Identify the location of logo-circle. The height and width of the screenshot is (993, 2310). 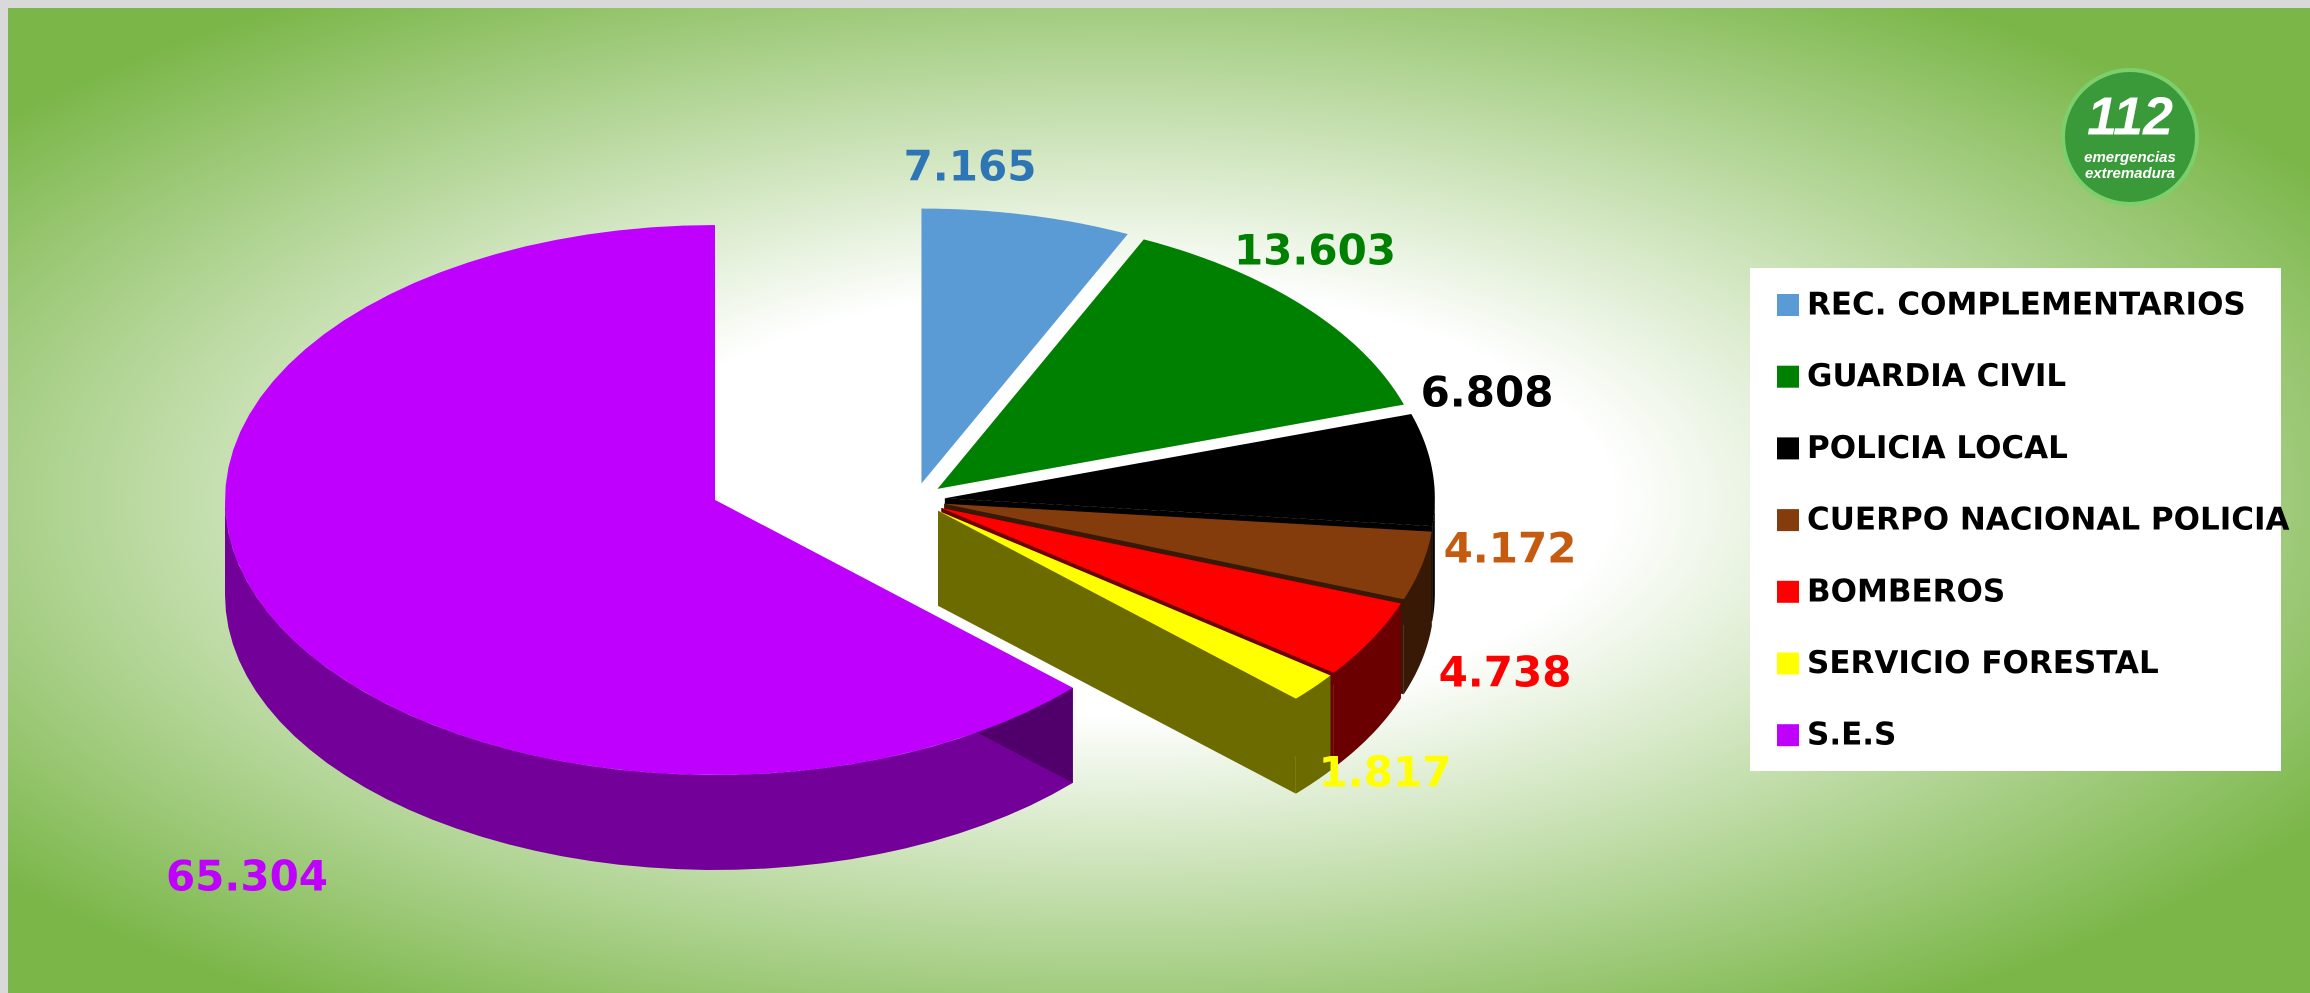
(2130, 137).